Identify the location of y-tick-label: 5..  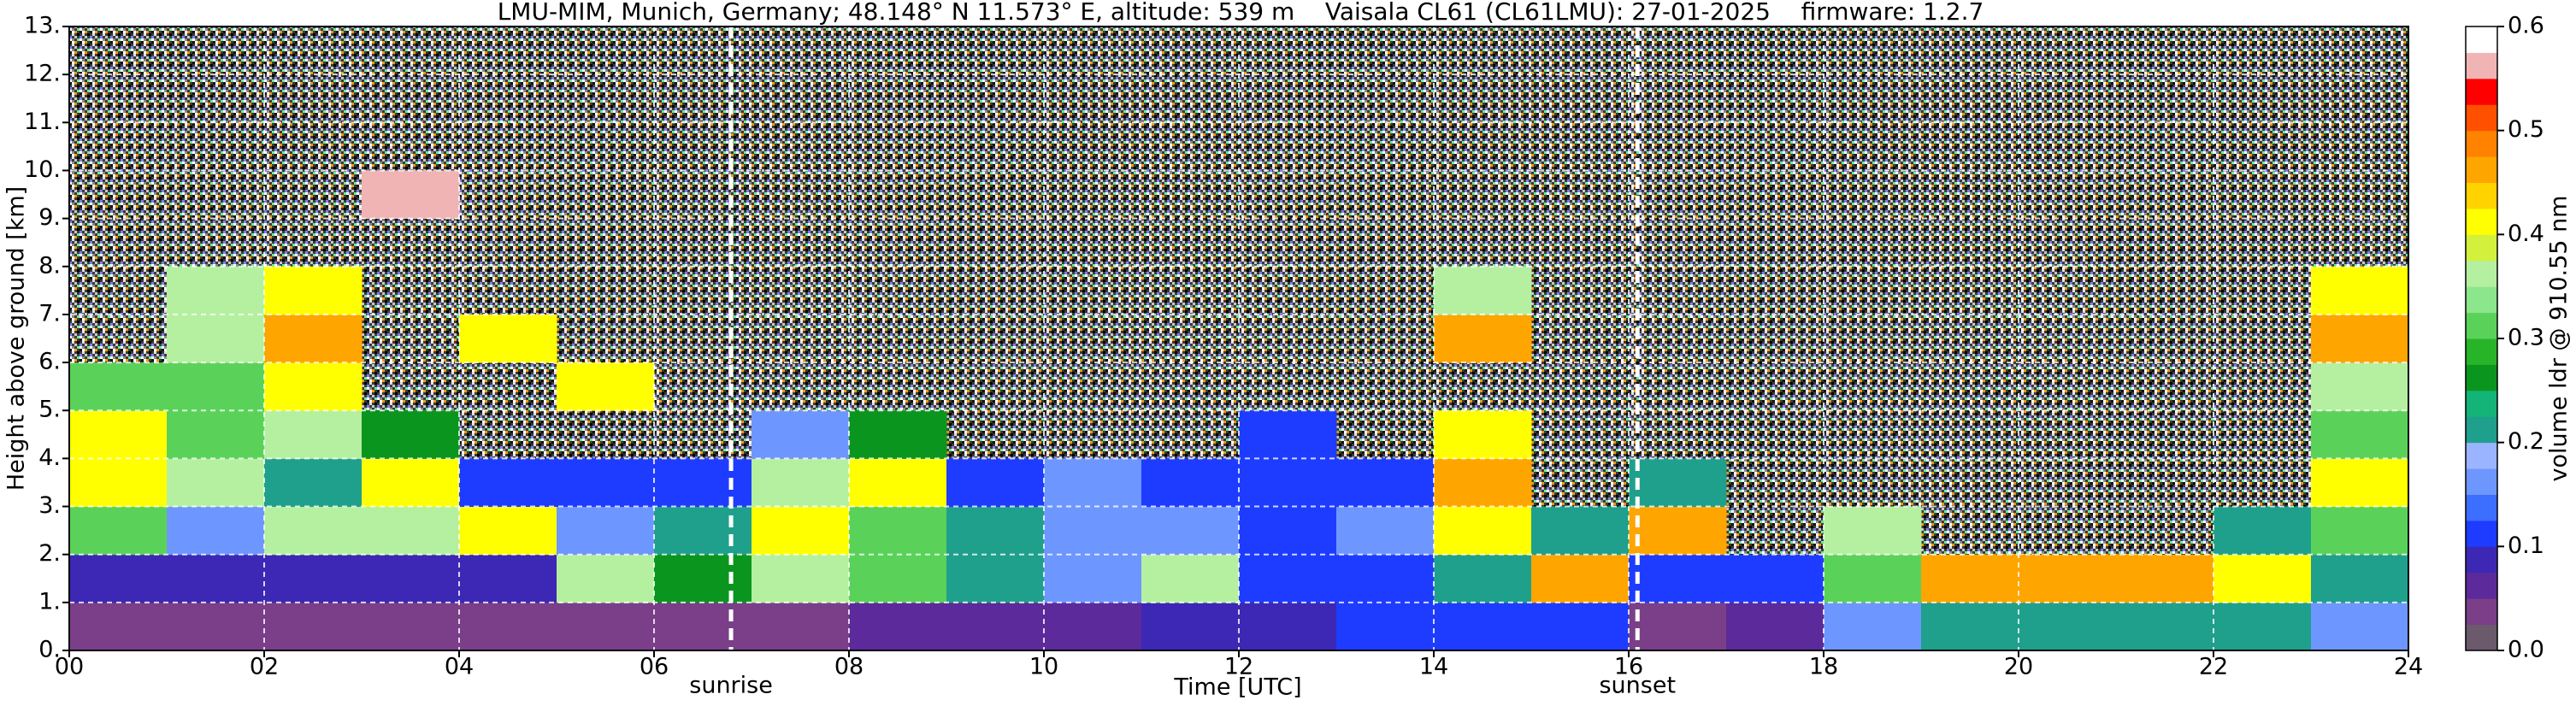
(49, 410).